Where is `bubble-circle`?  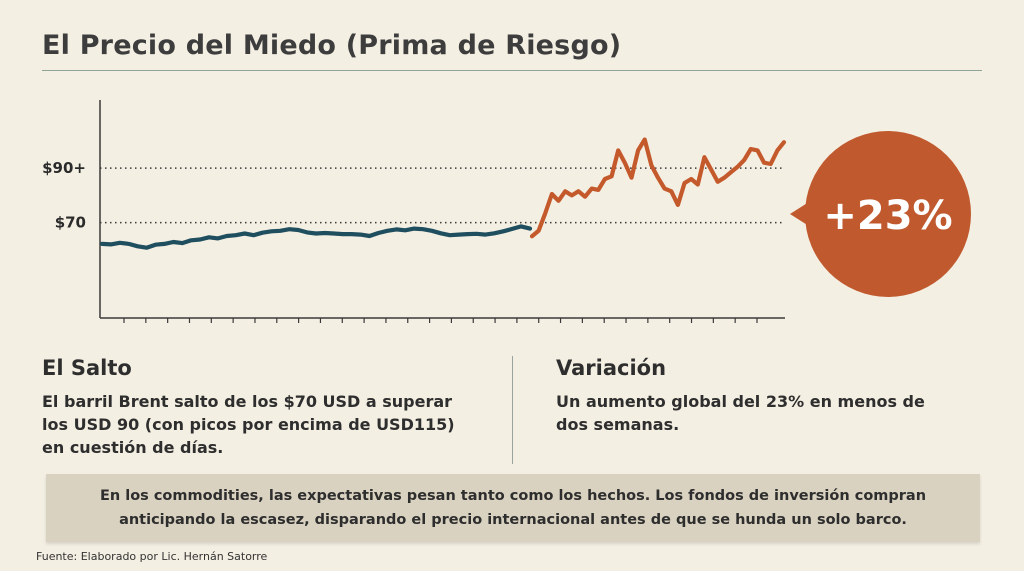
bubble-circle is located at coordinates (888, 214).